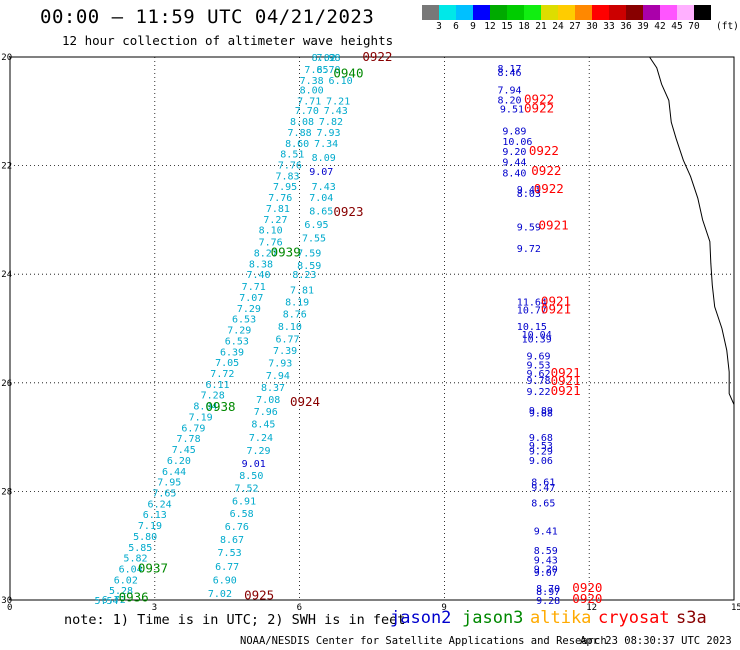 The image size is (740, 650). I want to click on wave-height-label: 6.90, so click(225, 580).